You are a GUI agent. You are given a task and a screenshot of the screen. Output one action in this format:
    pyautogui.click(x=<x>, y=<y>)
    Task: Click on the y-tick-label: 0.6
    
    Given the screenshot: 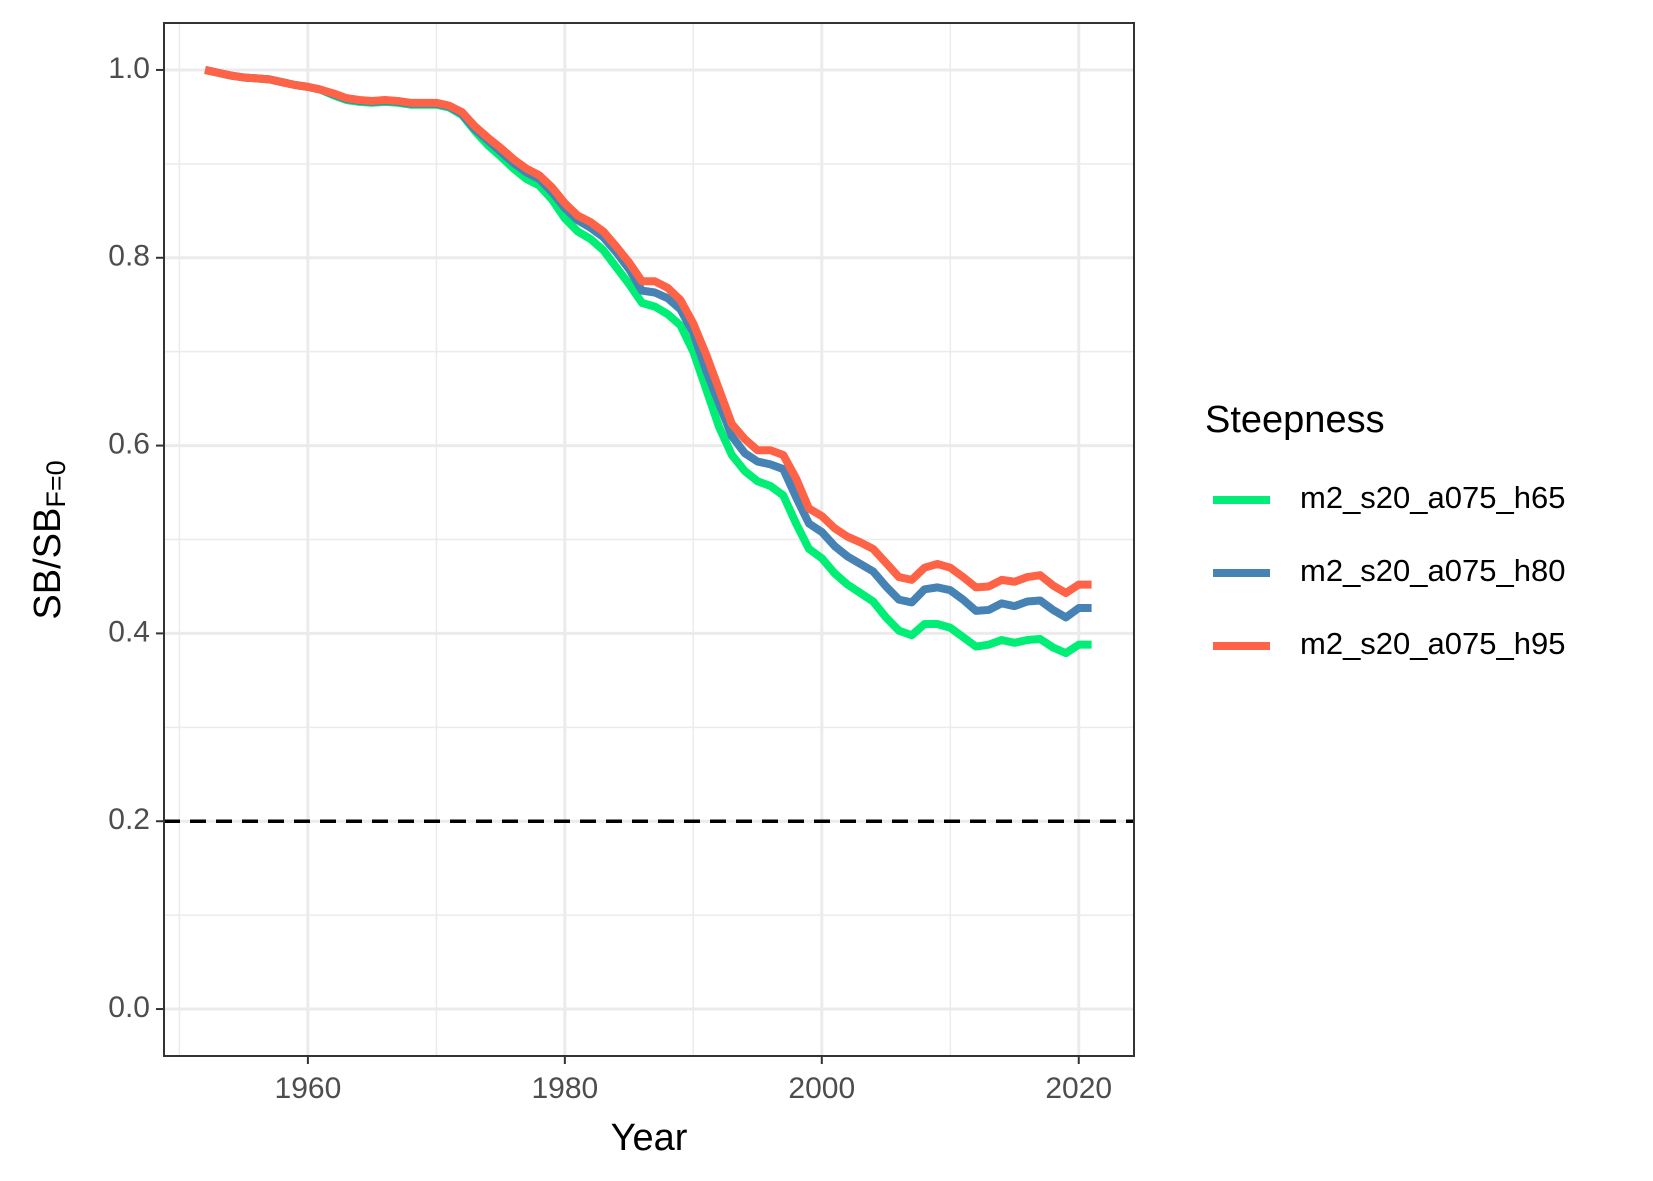 What is the action you would take?
    pyautogui.click(x=129, y=444)
    